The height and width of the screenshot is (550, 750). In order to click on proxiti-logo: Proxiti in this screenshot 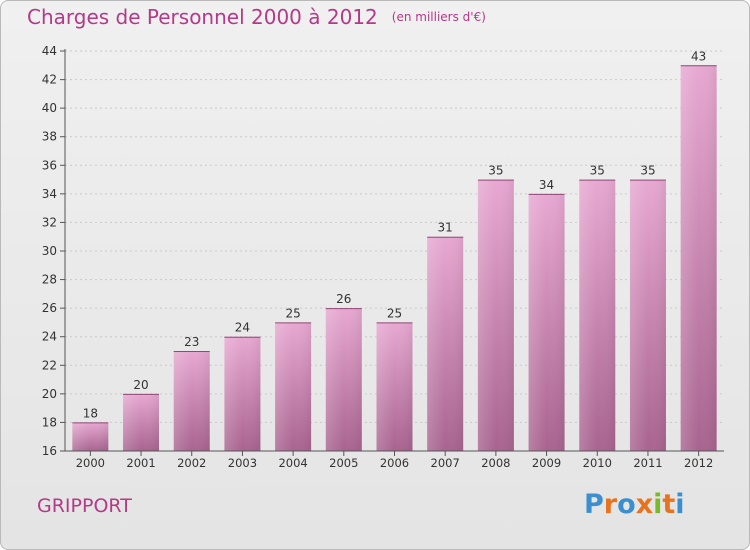, I will do `click(634, 504)`.